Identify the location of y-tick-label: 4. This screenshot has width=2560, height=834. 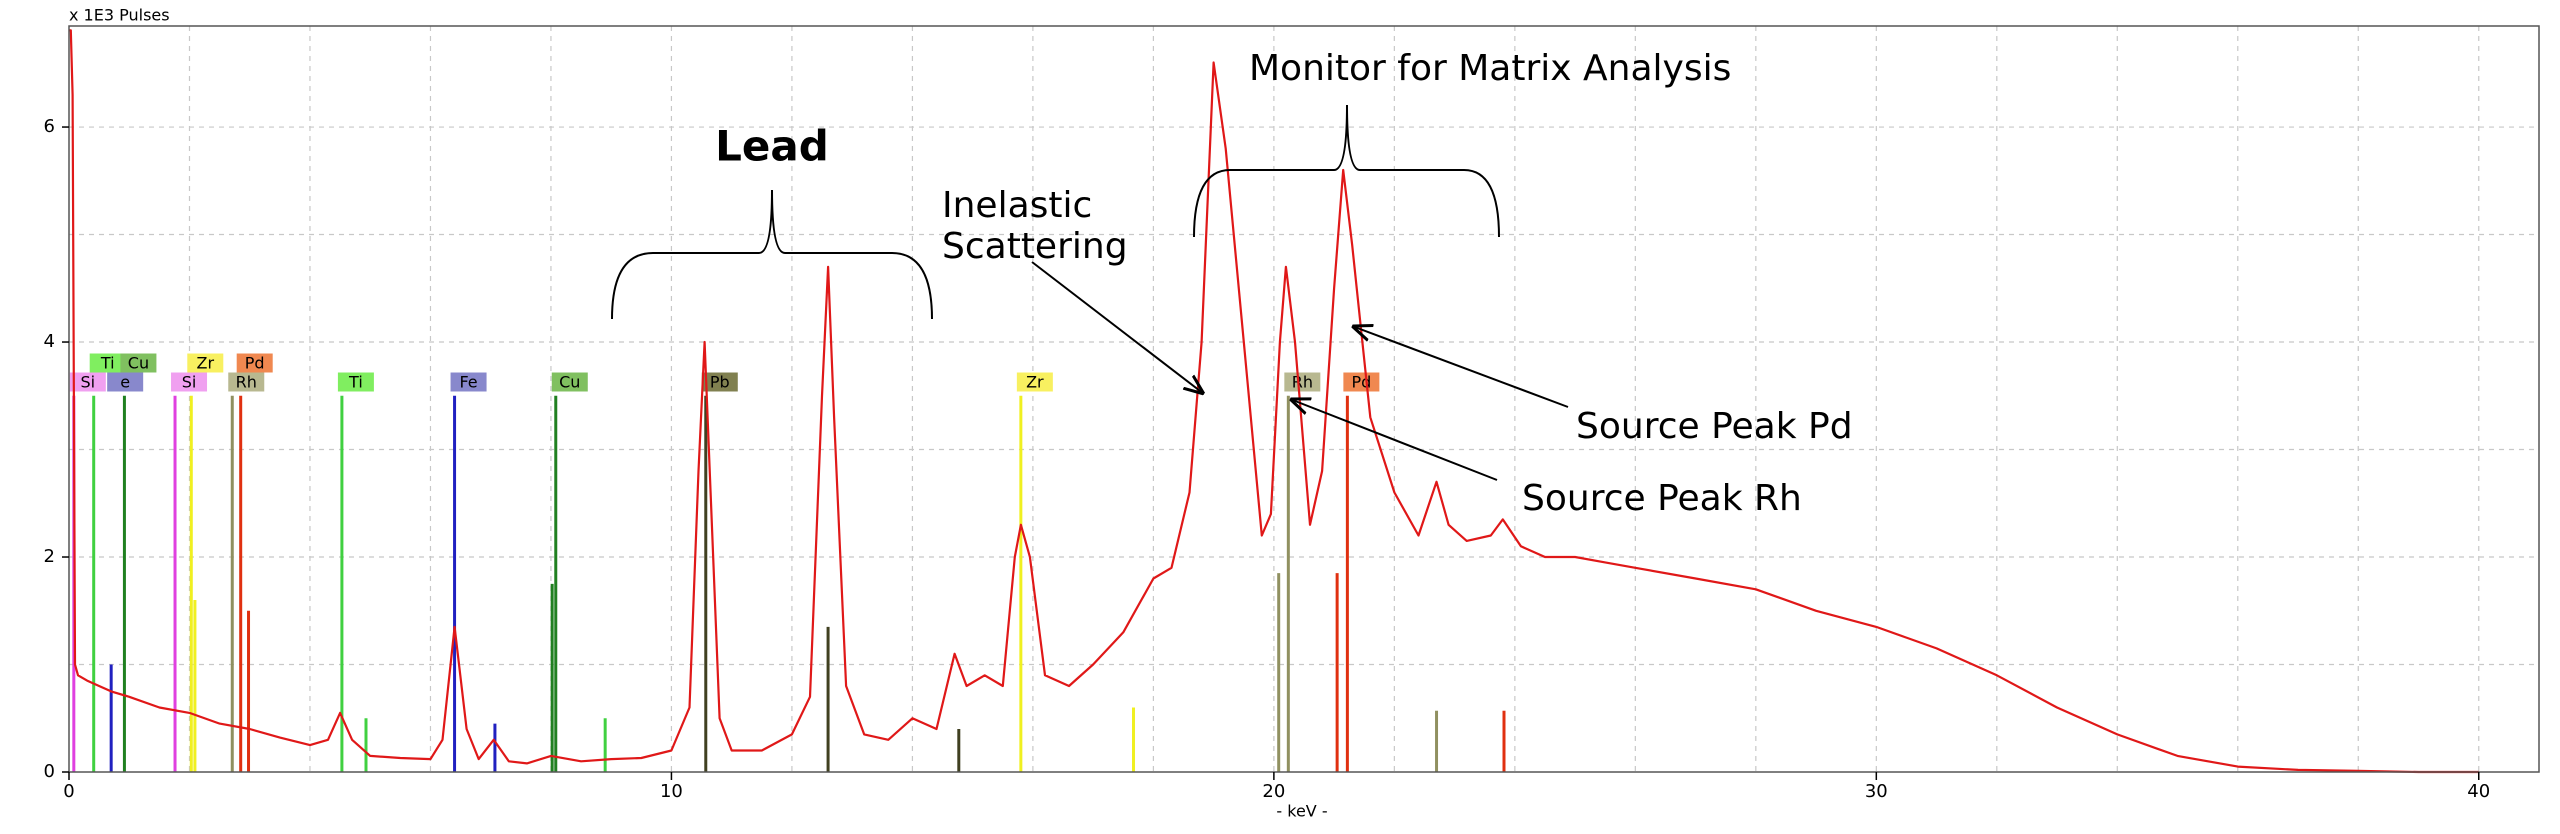
(49, 341).